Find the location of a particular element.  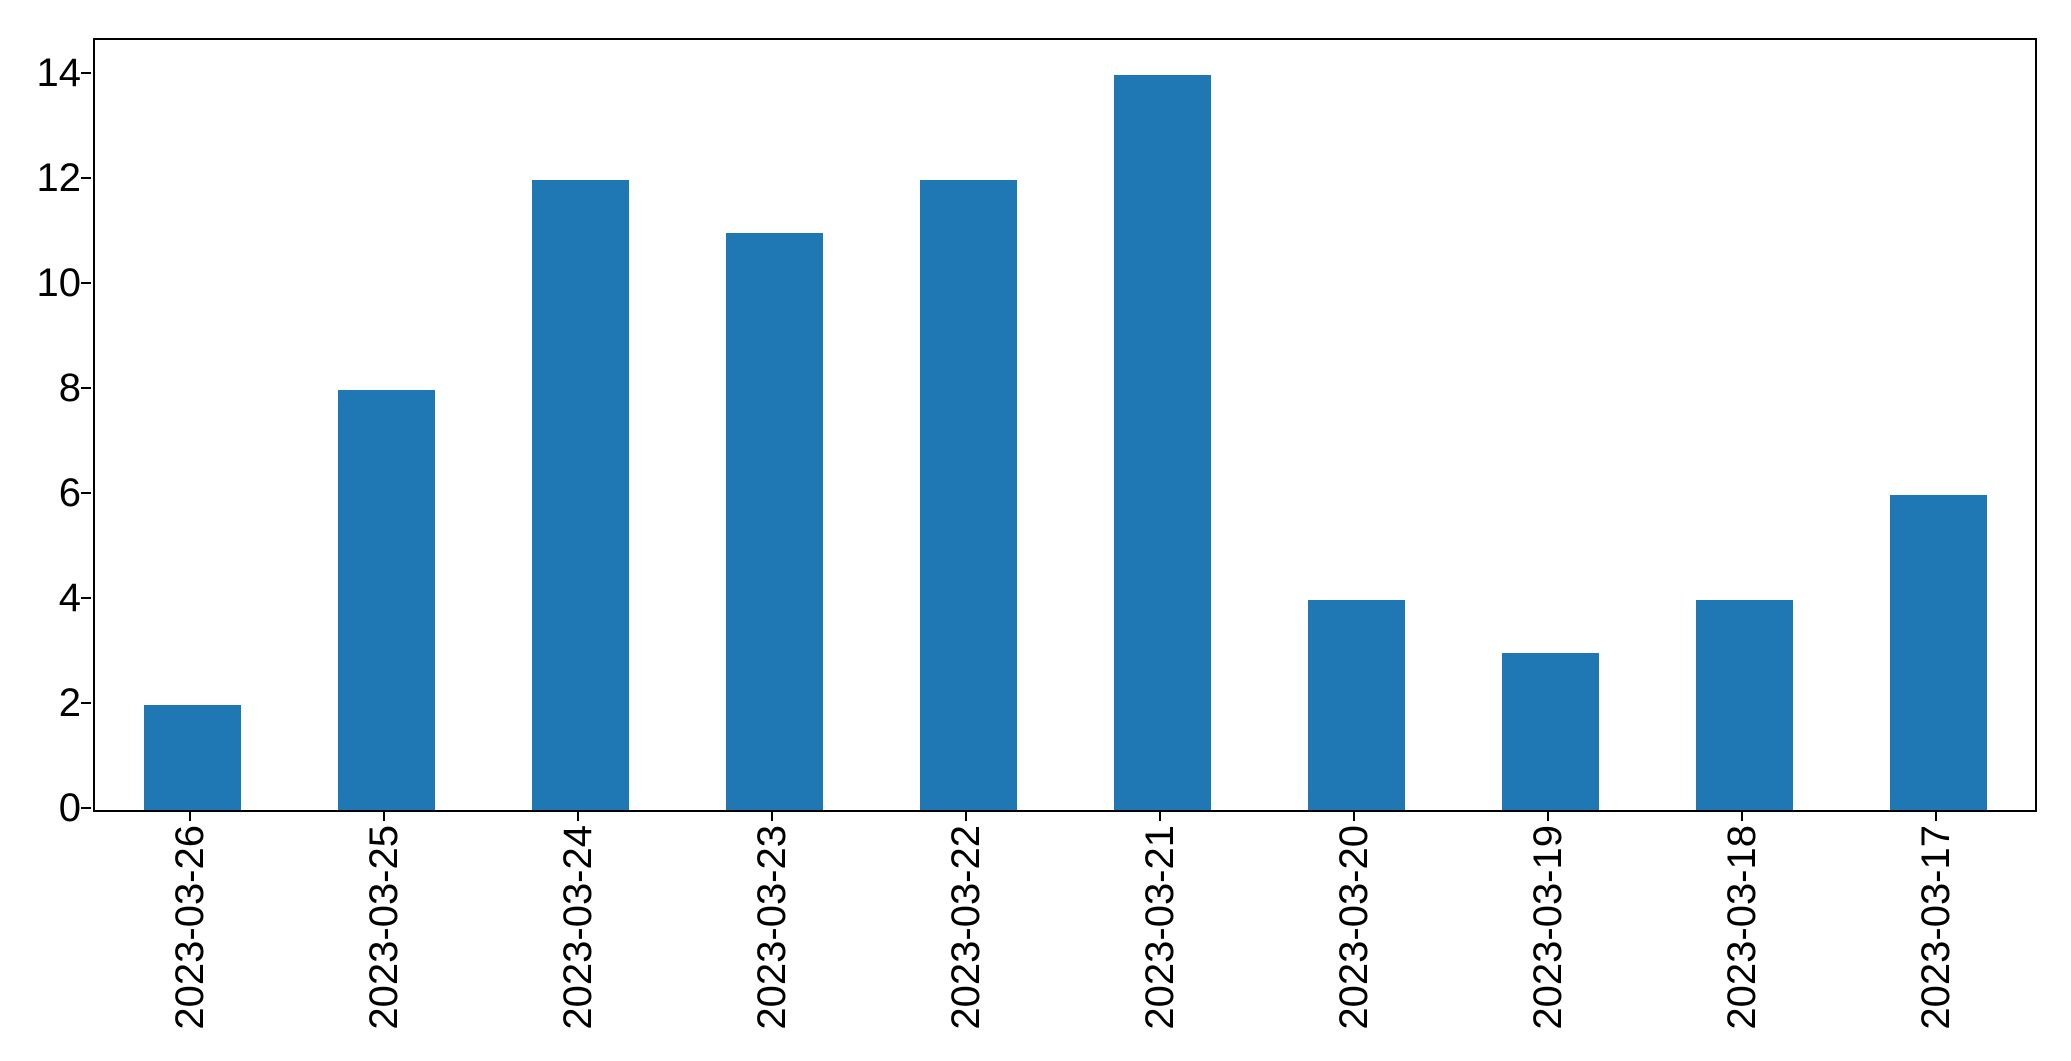

x-tick-label: 2023-03-25 is located at coordinates (384, 927).